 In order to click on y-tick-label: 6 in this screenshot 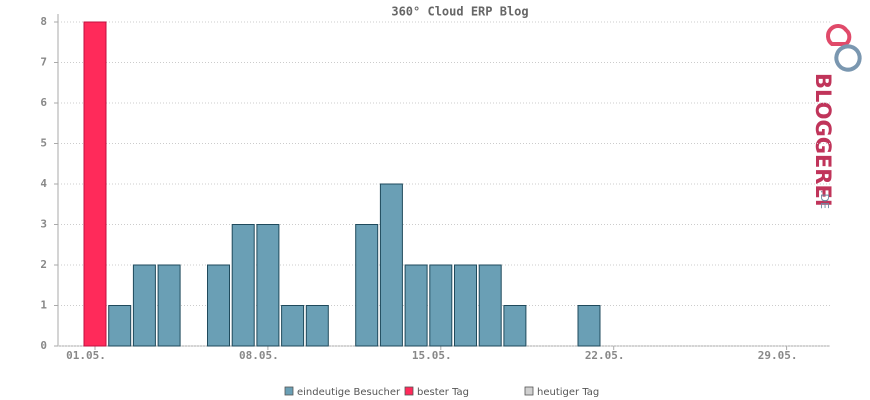, I will do `click(43, 102)`.